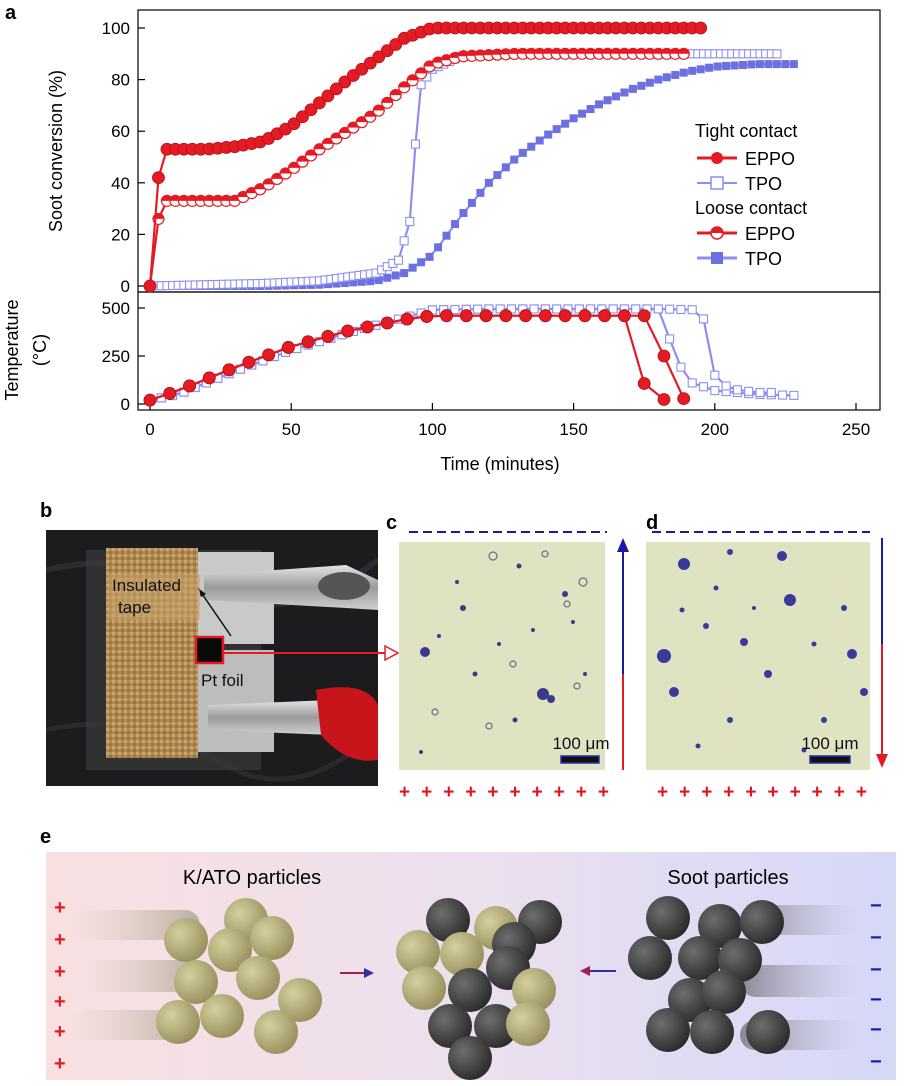 This screenshot has height=1086, width=908. What do you see at coordinates (751, 208) in the screenshot?
I see `legend-group-title-loose: Loose contact` at bounding box center [751, 208].